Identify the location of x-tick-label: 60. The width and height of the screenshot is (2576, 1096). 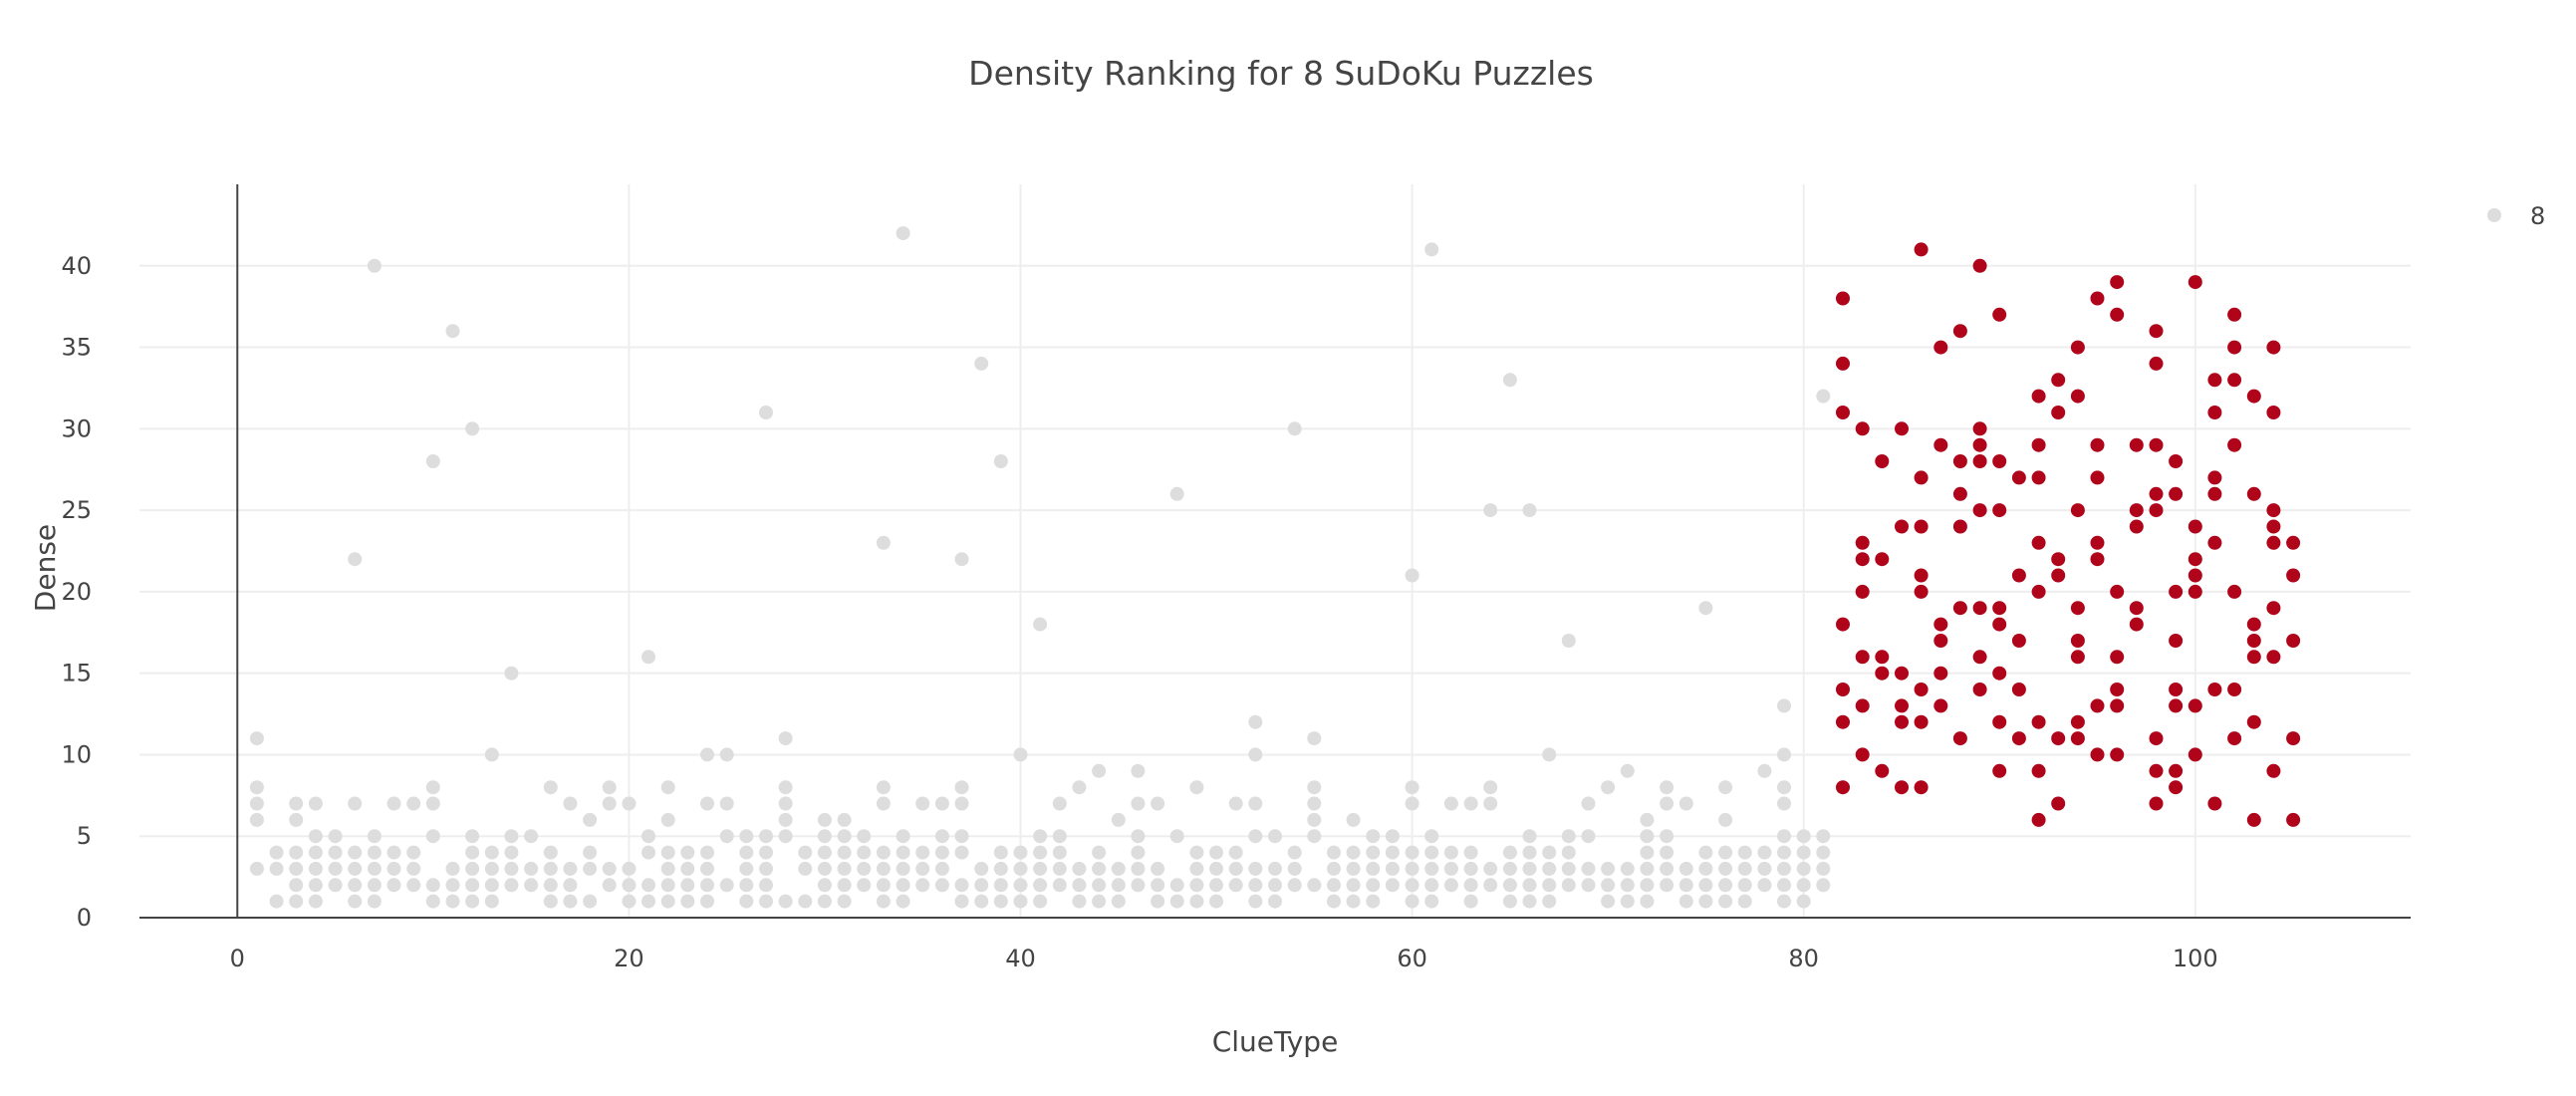
(1412, 958).